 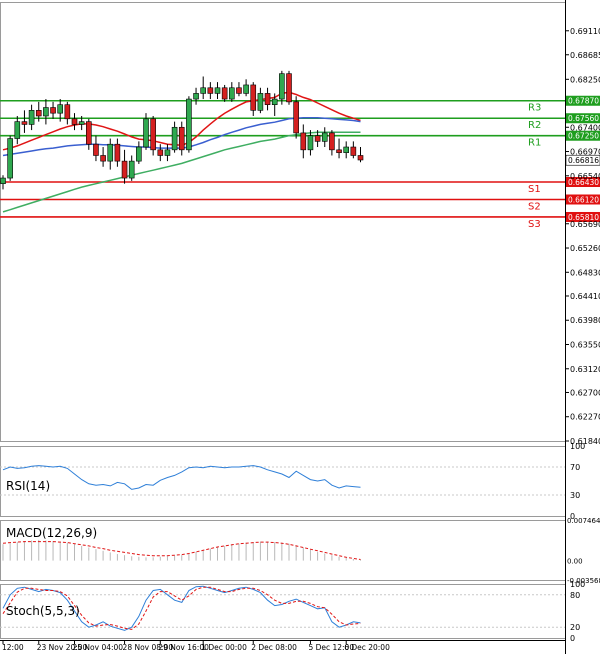 I want to click on stoch-tick-label: 100, so click(x=577, y=584).